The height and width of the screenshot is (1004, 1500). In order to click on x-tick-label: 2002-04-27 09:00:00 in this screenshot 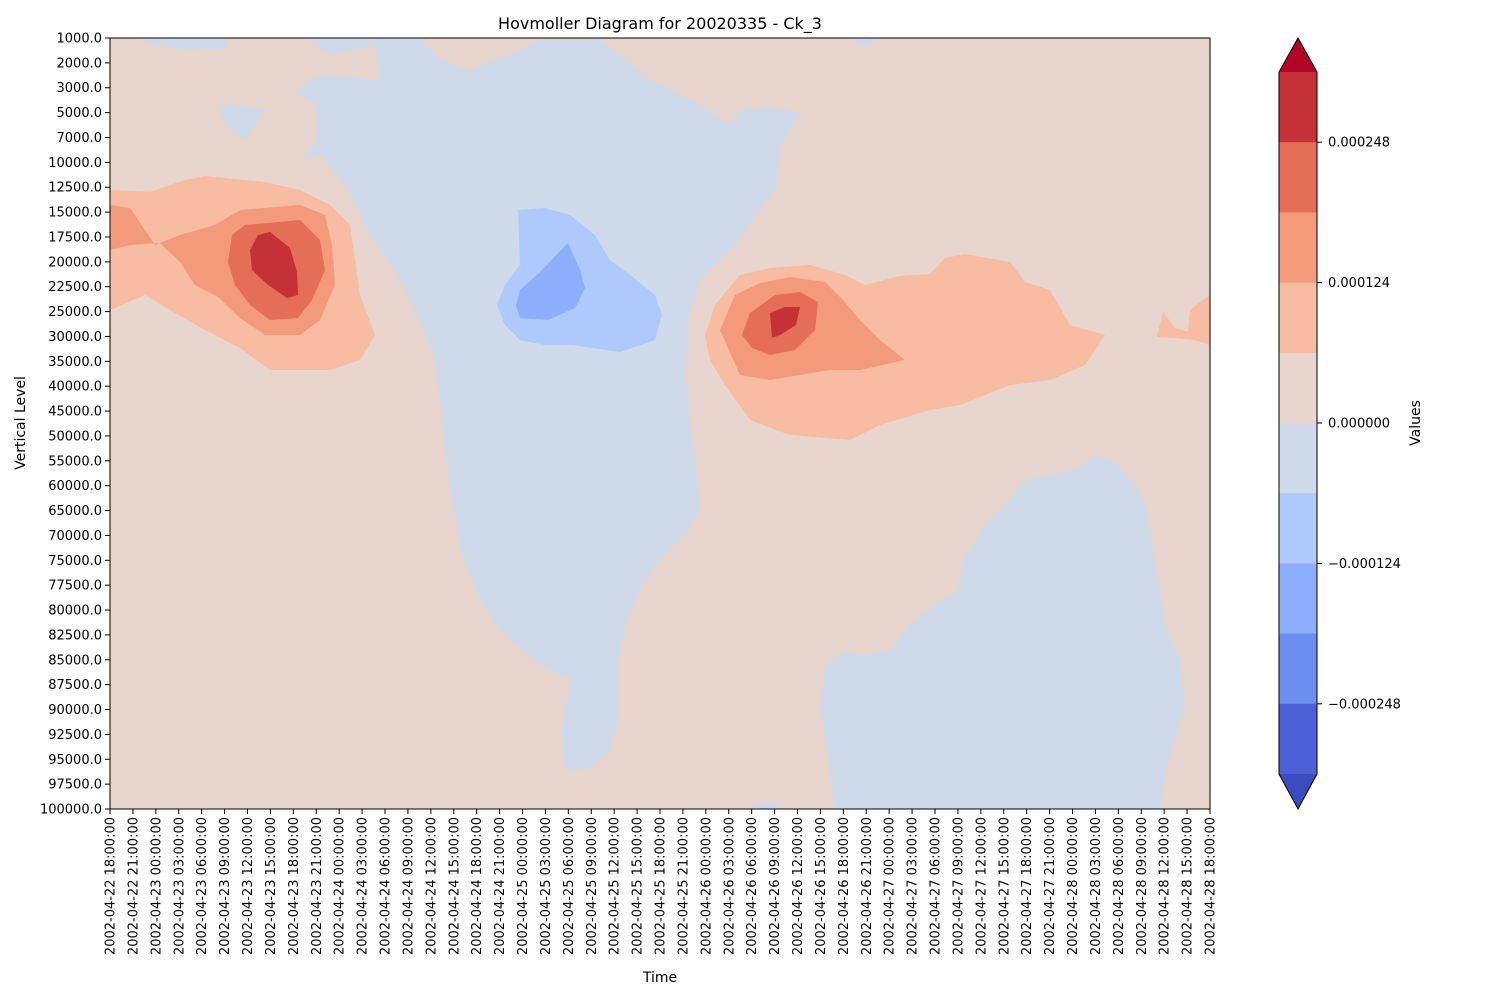, I will do `click(958, 886)`.